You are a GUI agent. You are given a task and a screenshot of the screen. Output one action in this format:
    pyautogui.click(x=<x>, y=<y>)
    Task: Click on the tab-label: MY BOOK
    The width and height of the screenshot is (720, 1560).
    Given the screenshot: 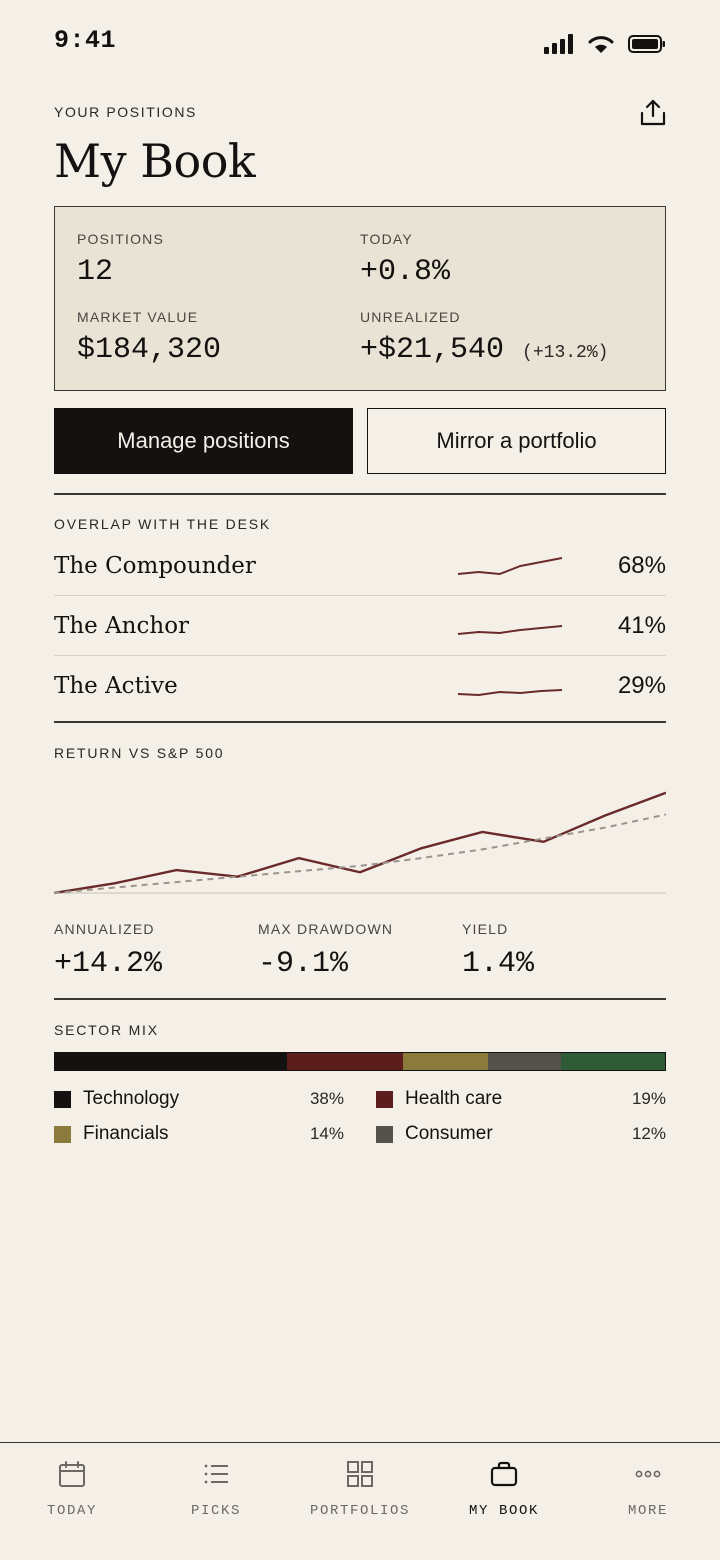 What is the action you would take?
    pyautogui.click(x=503, y=1511)
    